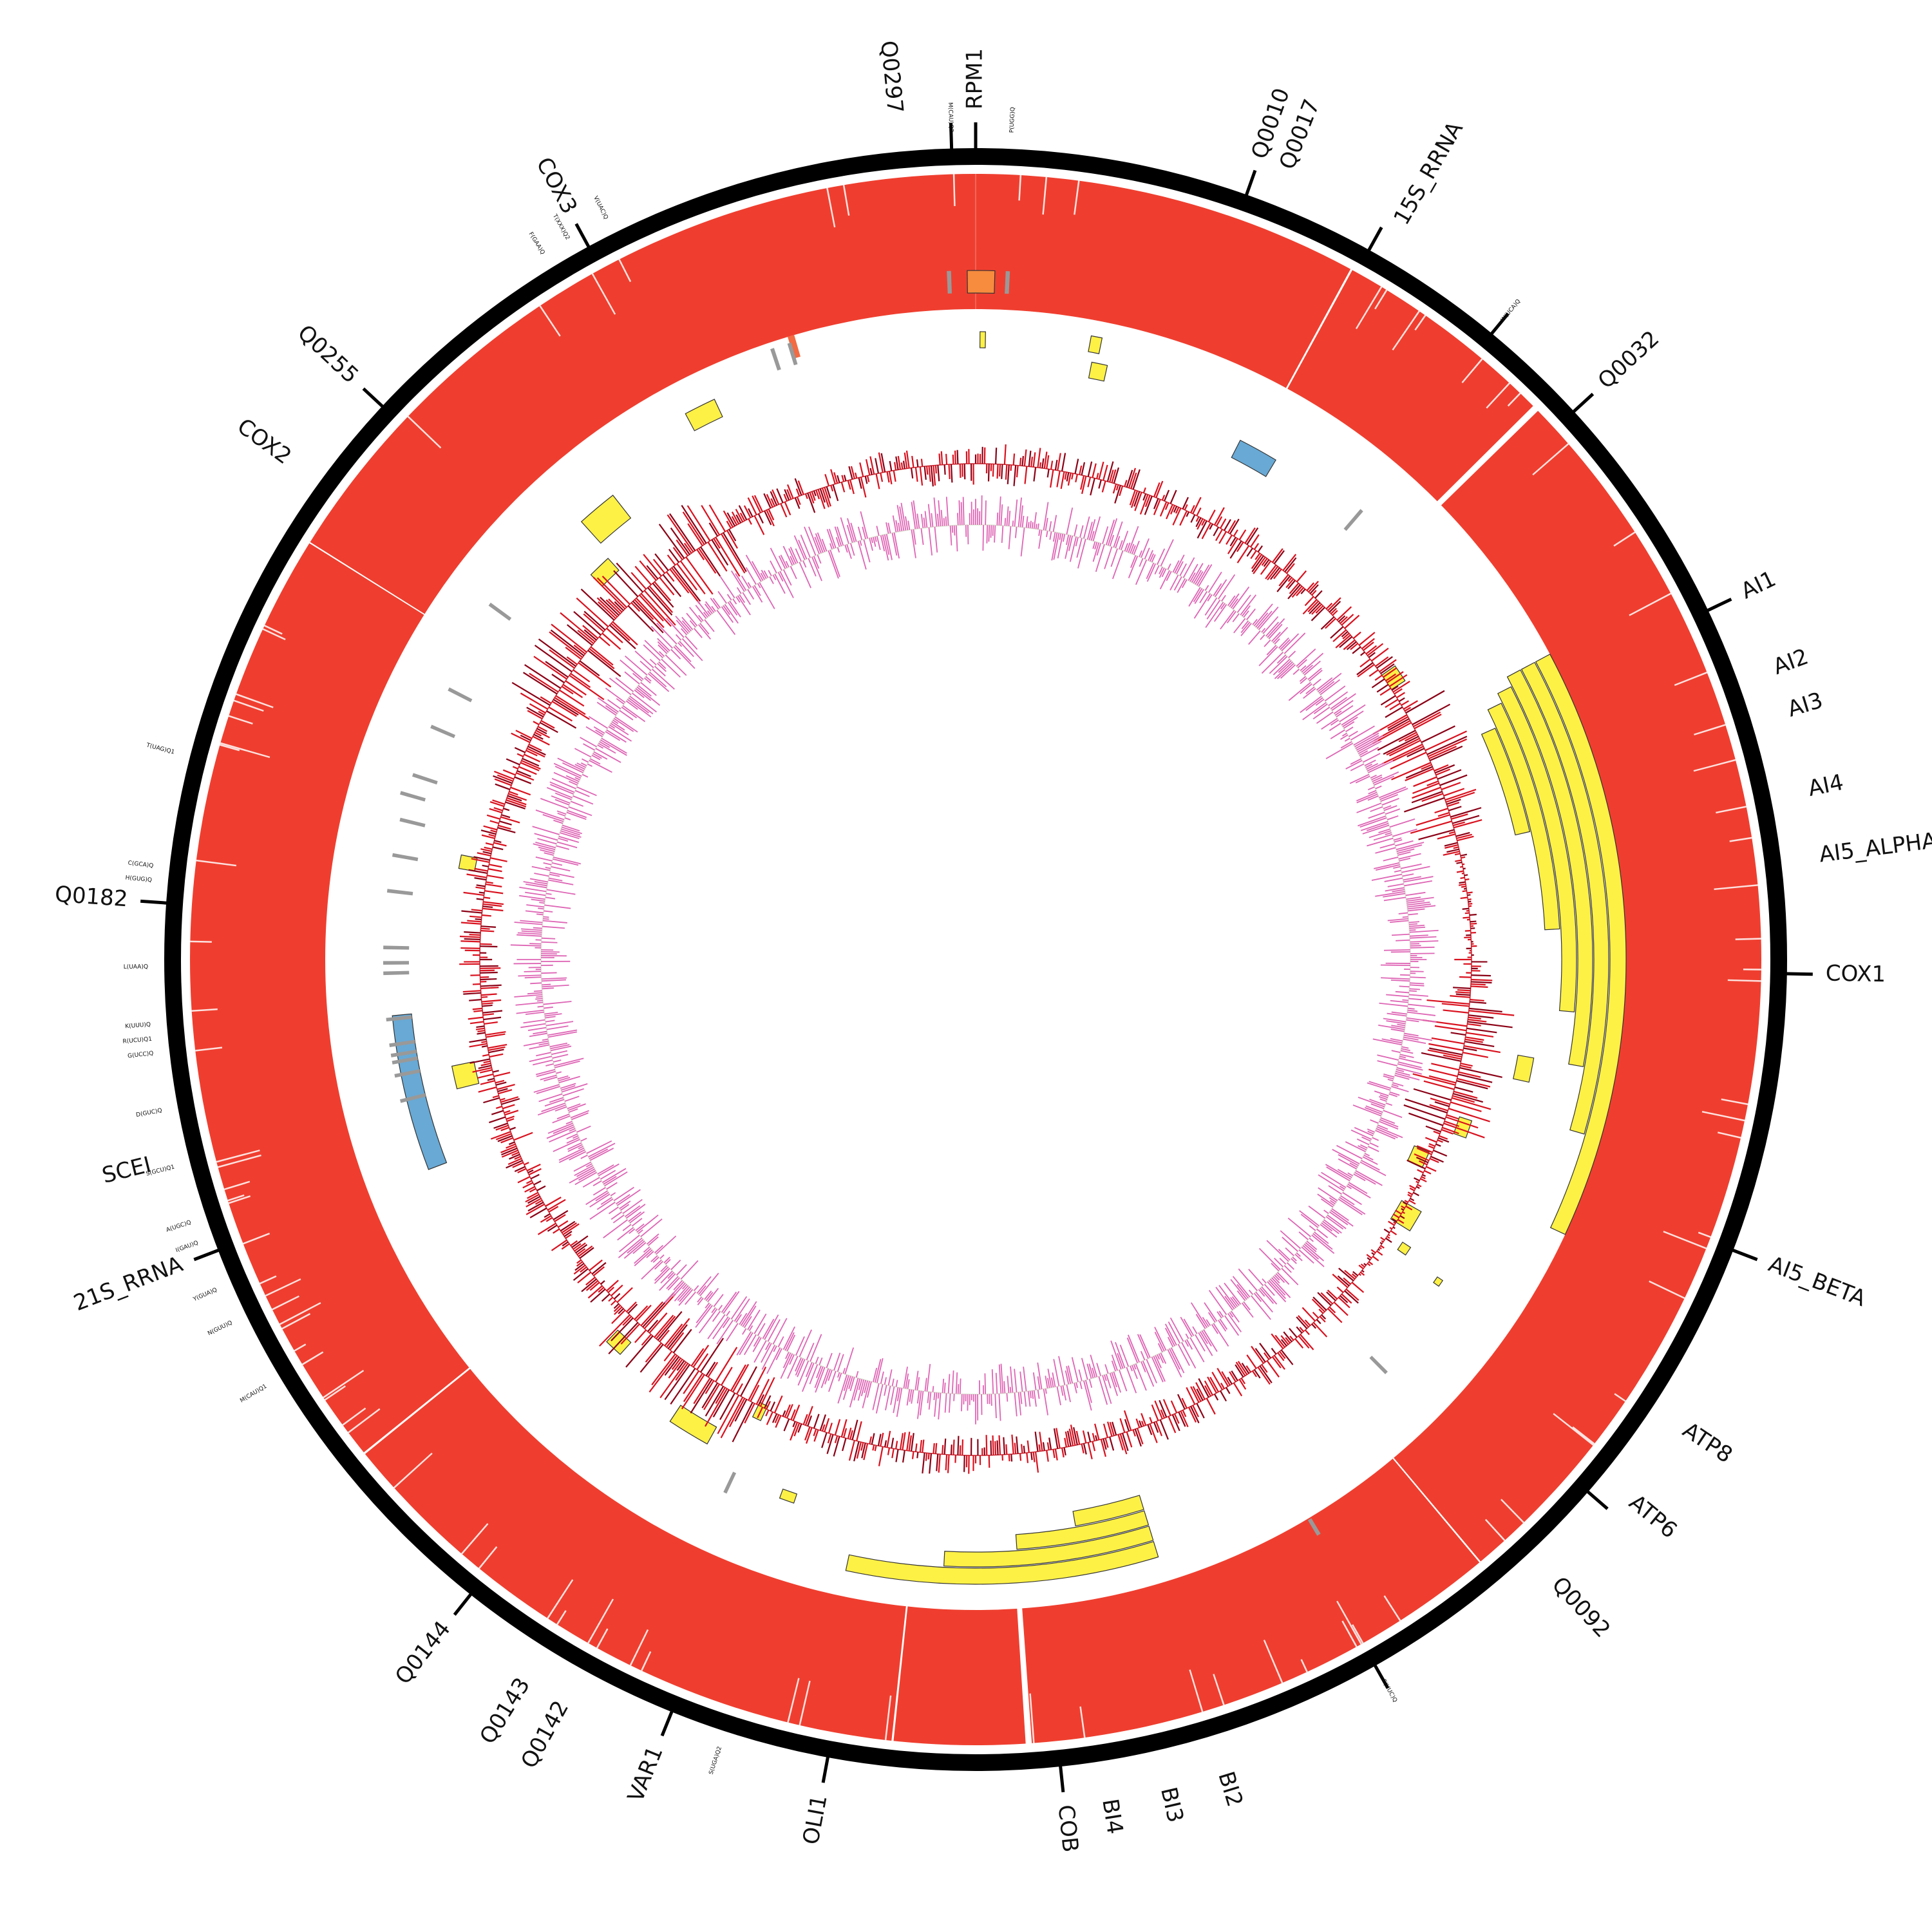  What do you see at coordinates (1048, 1546) in the screenshot?
I see `bi4-feature` at bounding box center [1048, 1546].